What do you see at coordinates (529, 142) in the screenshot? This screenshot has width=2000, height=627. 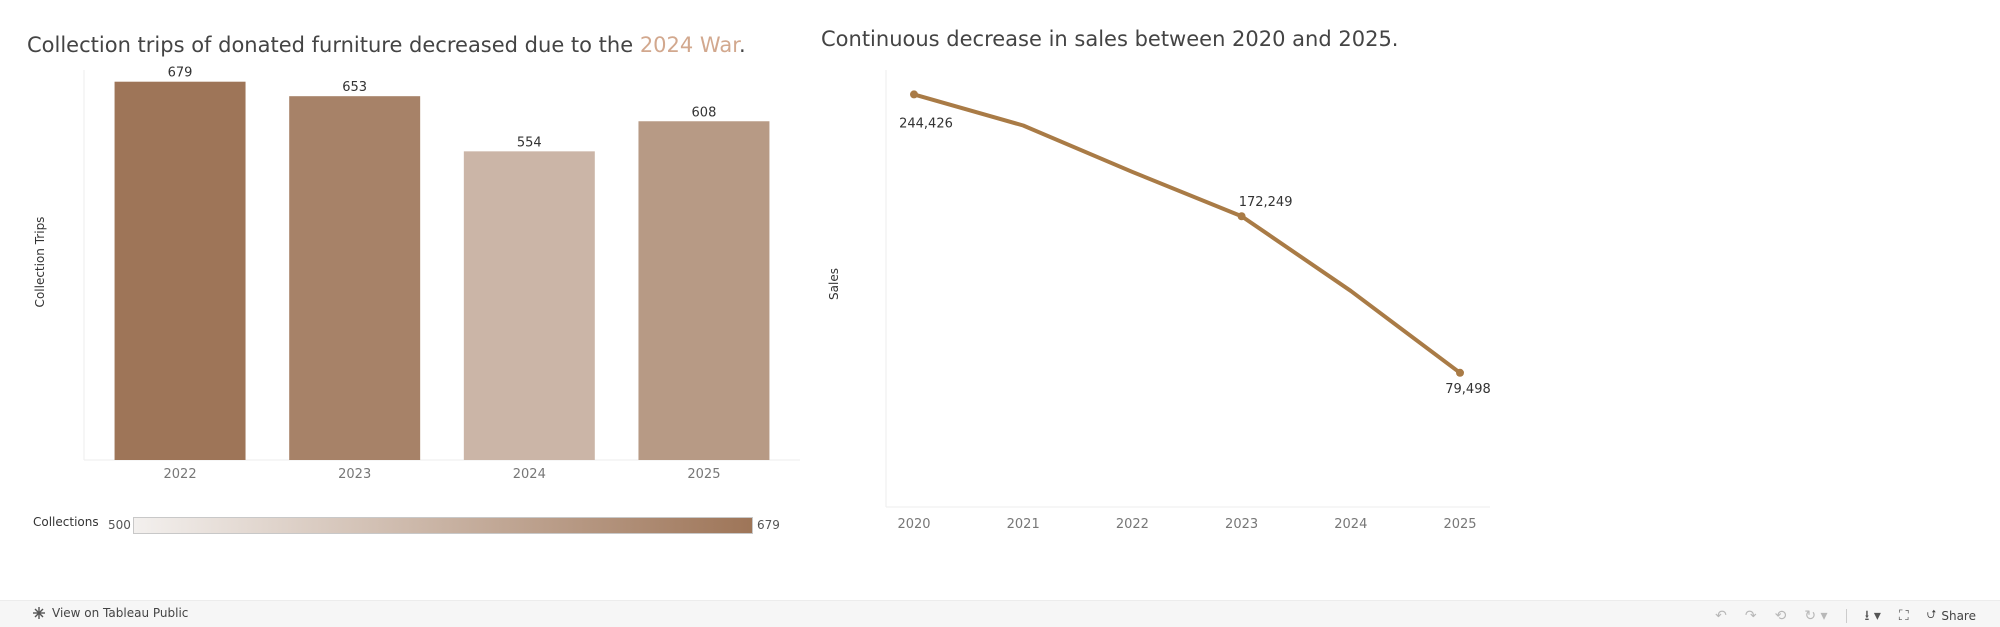 I see `bar-value-label-2024: 554` at bounding box center [529, 142].